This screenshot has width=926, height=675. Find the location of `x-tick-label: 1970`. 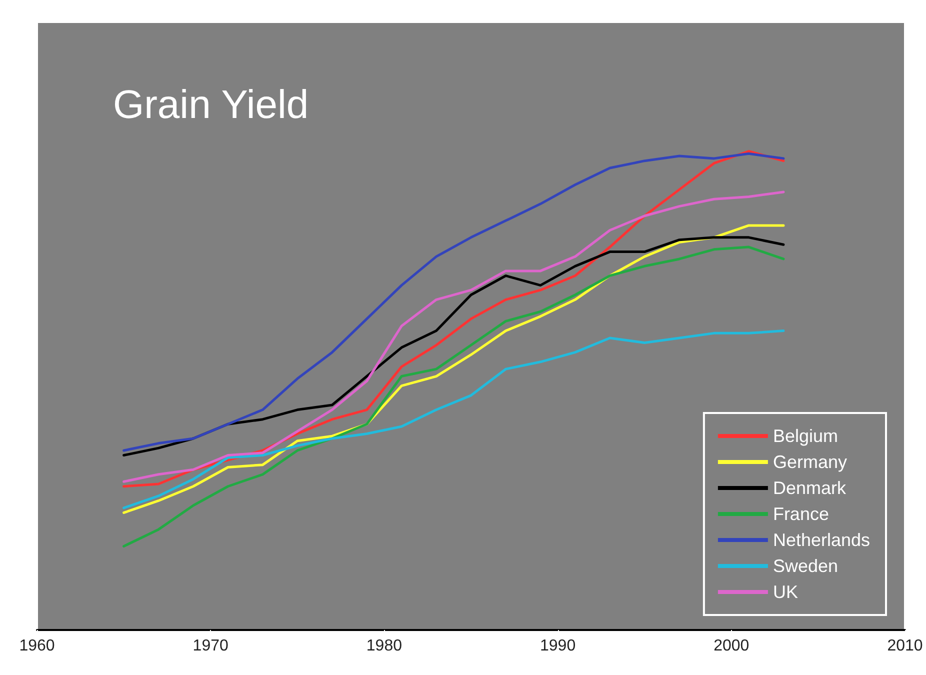

x-tick-label: 1970 is located at coordinates (210, 646).